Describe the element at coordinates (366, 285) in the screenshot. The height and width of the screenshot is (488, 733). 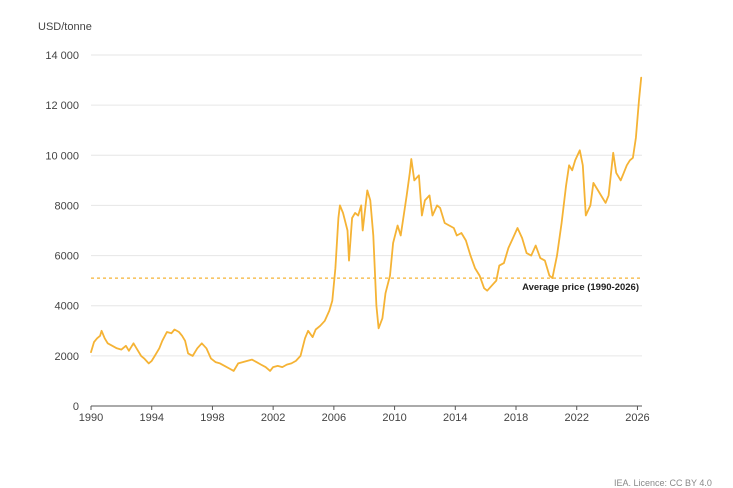
I see `average-price-reference: Average price (1990-2026)` at that location.